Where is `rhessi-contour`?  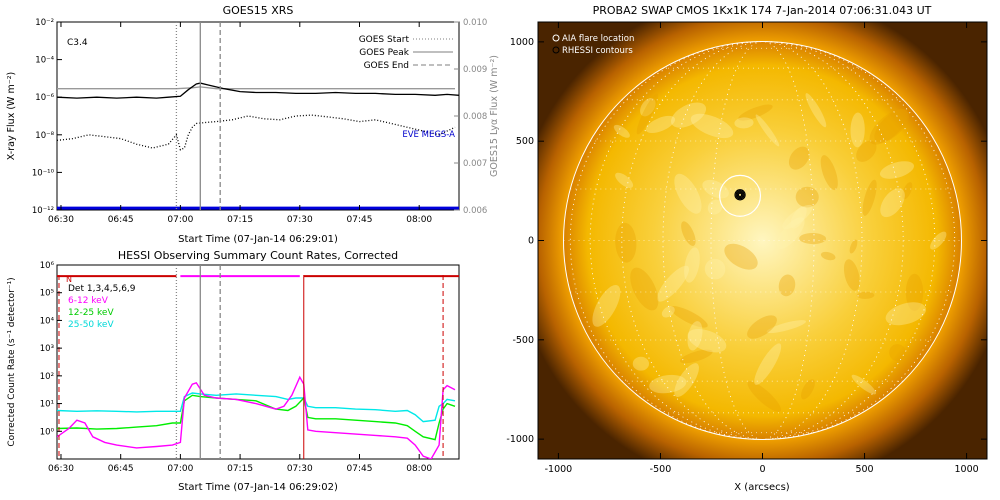
rhessi-contour is located at coordinates (740, 195).